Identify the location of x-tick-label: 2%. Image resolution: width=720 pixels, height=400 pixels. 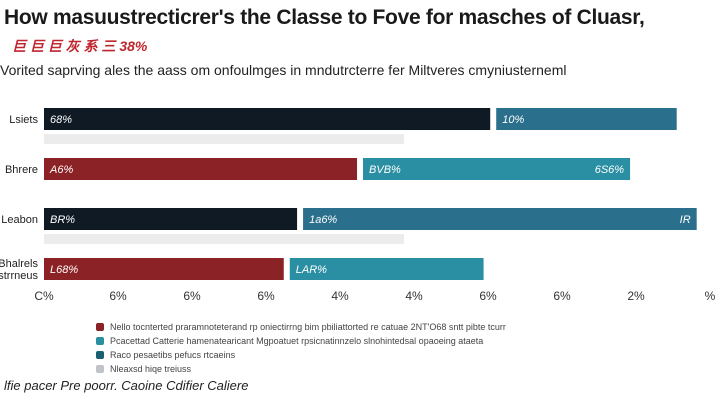
(636, 296).